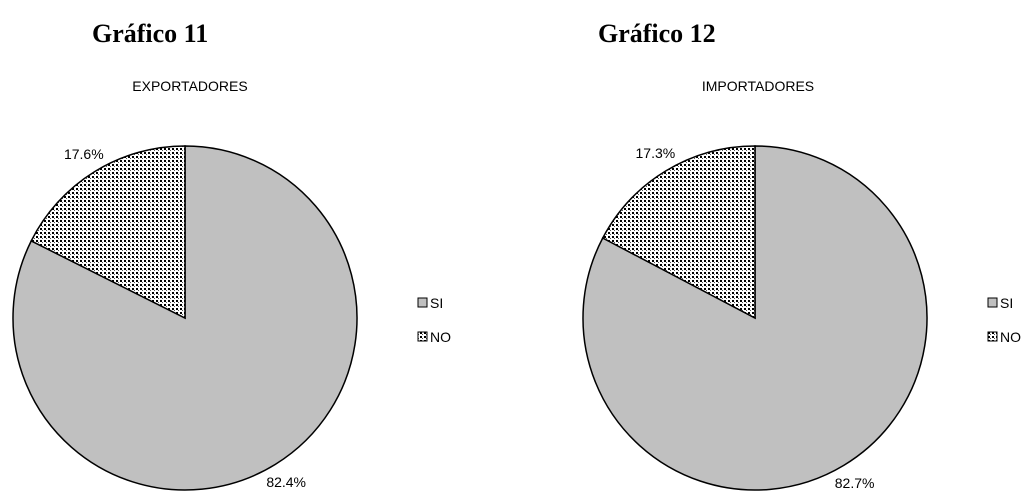  What do you see at coordinates (855, 483) in the screenshot?
I see `value-label: 82.7%` at bounding box center [855, 483].